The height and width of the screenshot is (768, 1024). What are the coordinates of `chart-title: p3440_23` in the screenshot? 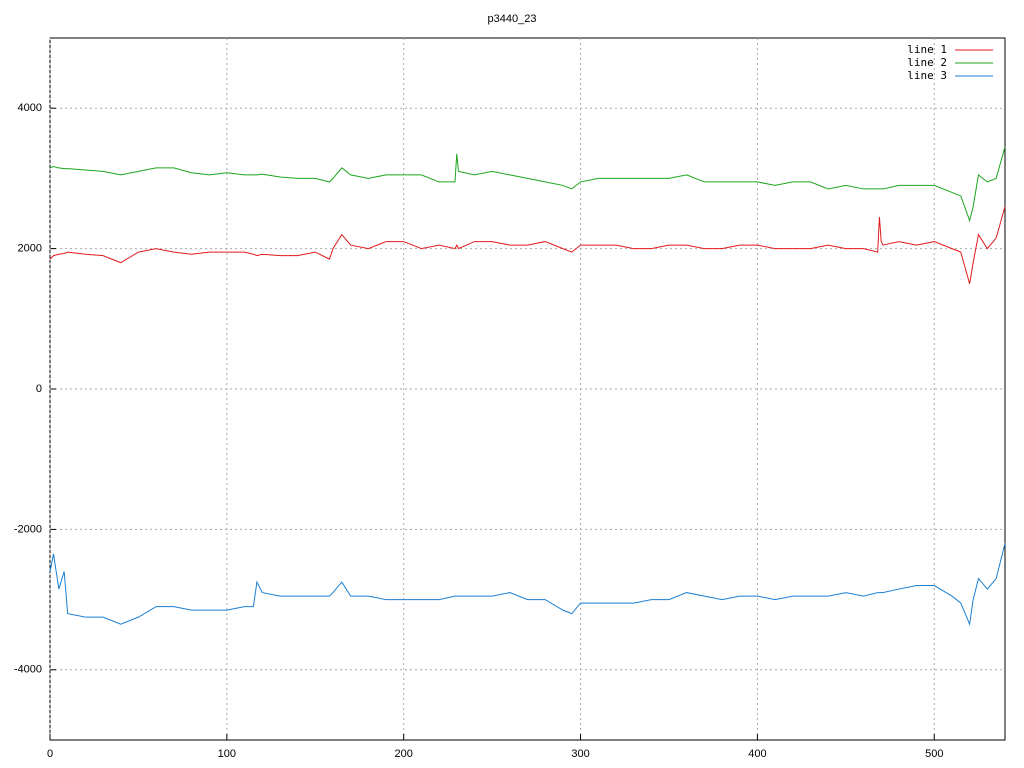 It's located at (512, 19).